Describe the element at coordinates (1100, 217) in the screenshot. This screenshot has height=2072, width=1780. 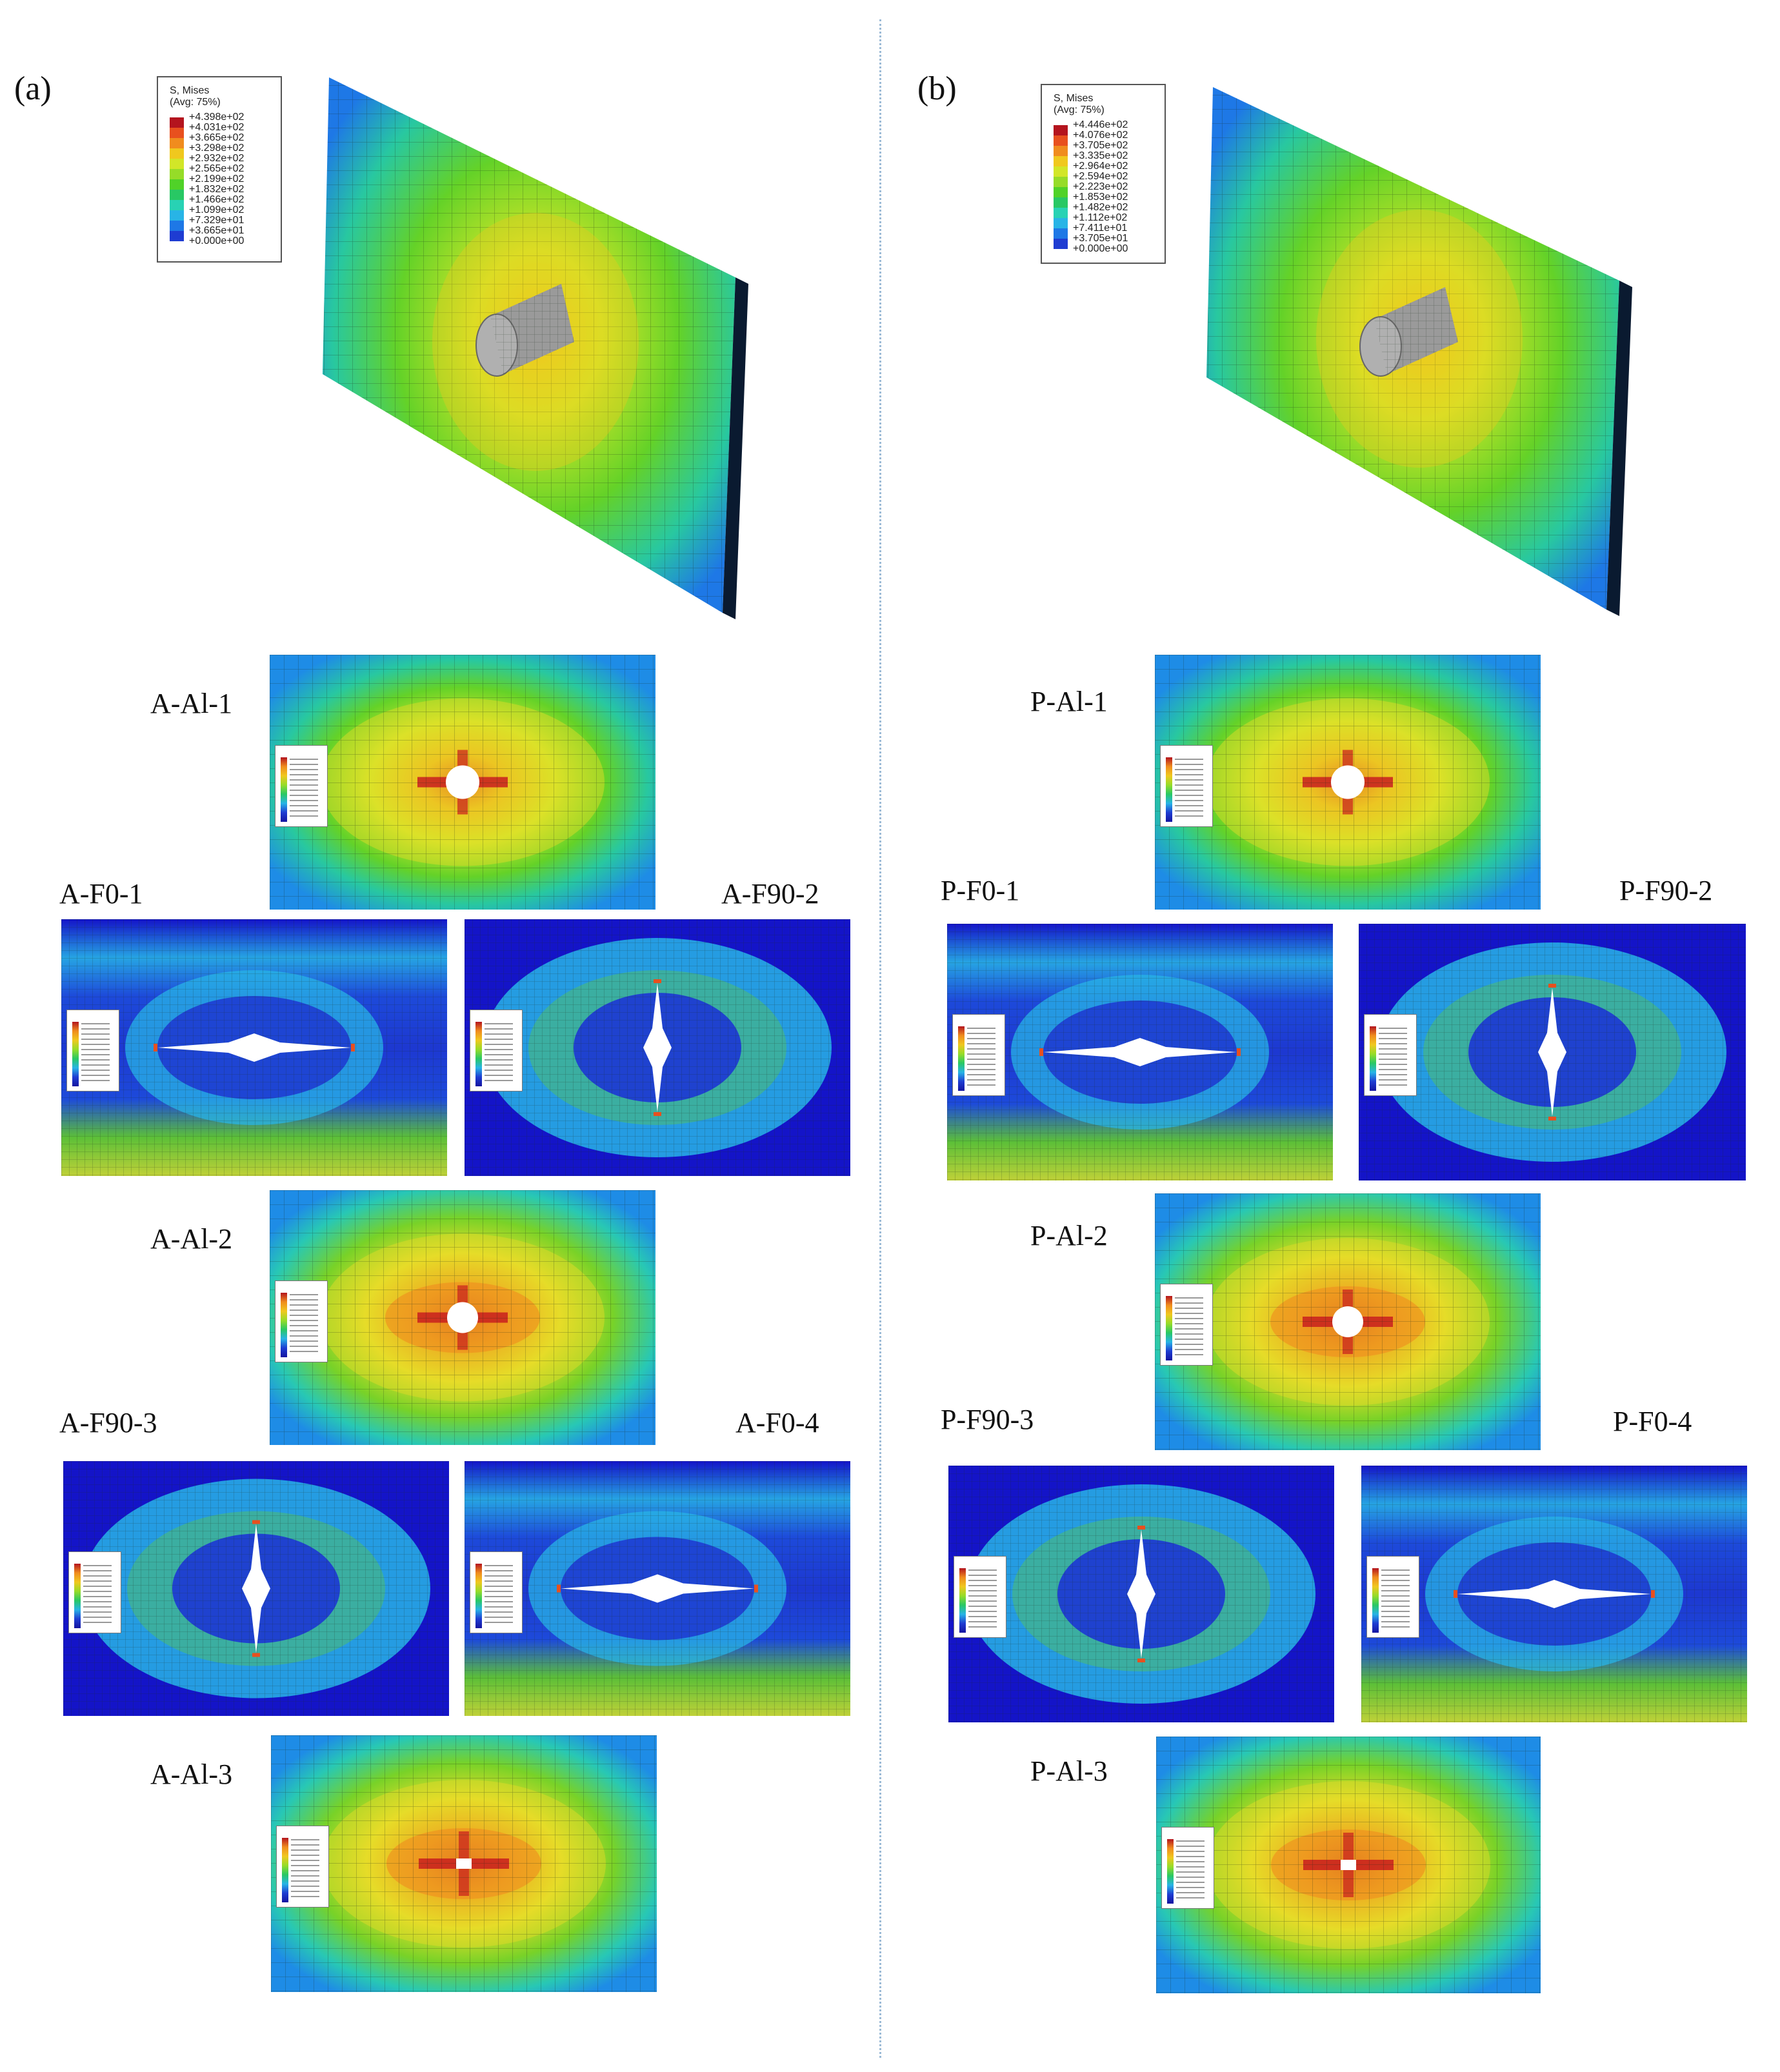
I see `legend-value: +1.112e+02` at that location.